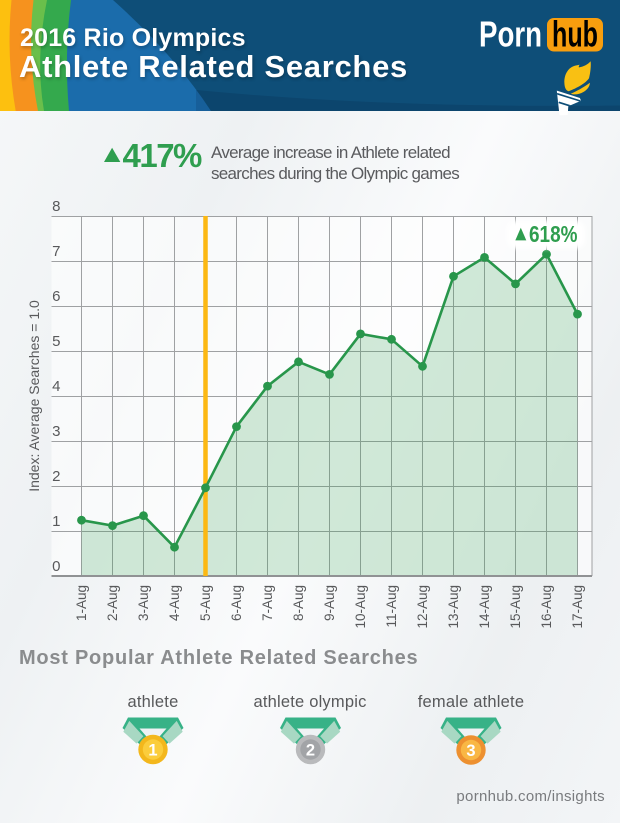  Describe the element at coordinates (484, 607) in the screenshot. I see `svg-text: 14-Aug` at that location.